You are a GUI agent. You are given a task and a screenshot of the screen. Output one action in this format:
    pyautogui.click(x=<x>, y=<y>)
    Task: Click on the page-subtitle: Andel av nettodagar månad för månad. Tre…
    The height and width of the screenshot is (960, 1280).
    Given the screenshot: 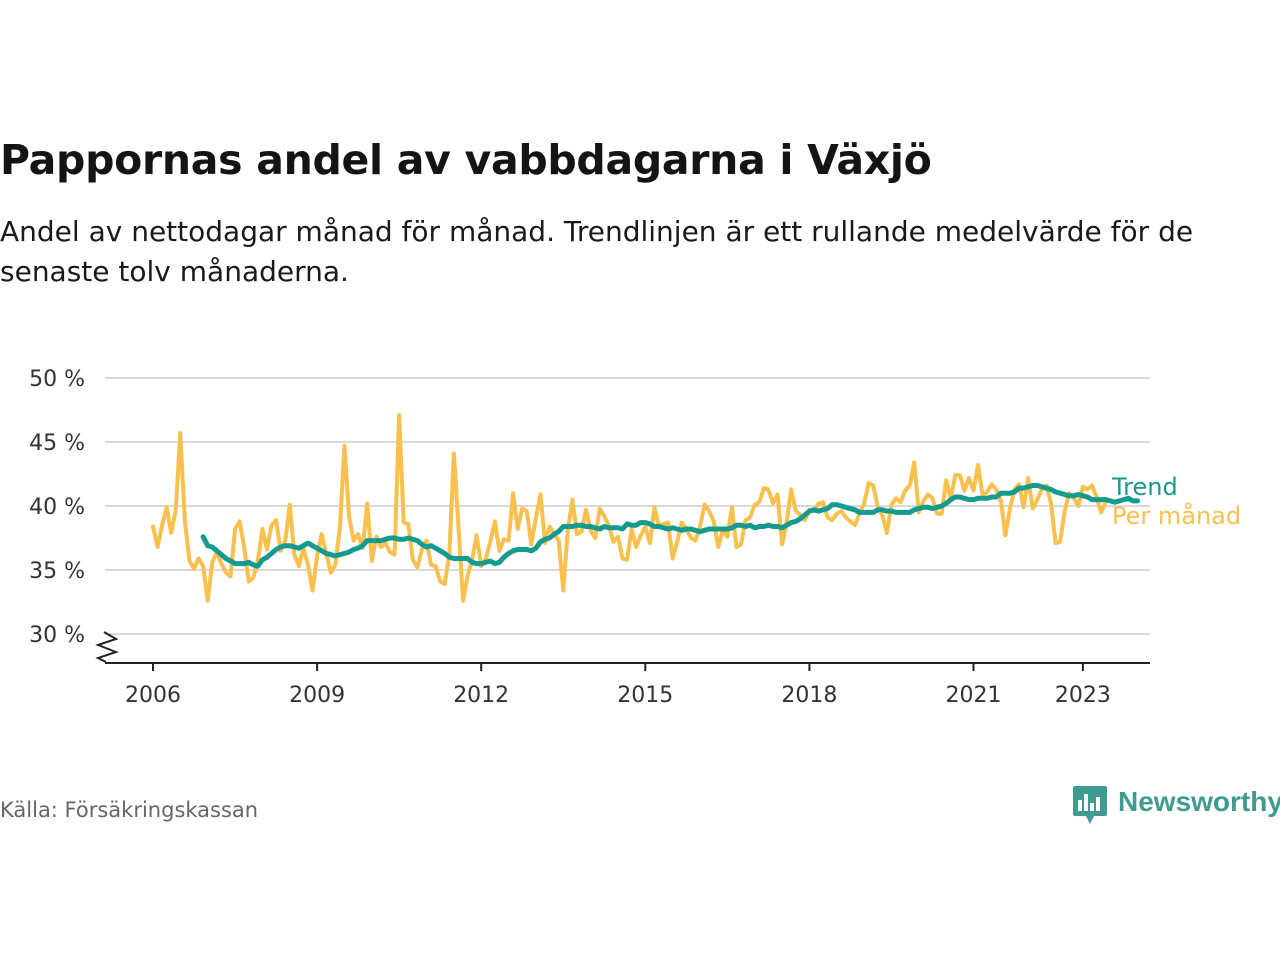 What is the action you would take?
    pyautogui.click(x=597, y=251)
    